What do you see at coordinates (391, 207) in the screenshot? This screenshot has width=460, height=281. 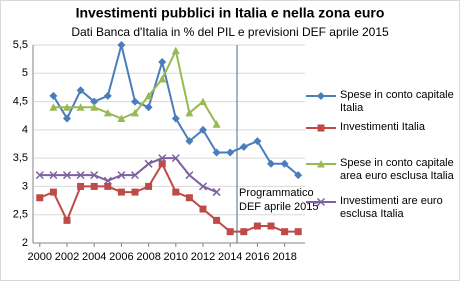 I see `legend-label: Investimenti are euro esclusa Italia` at bounding box center [391, 207].